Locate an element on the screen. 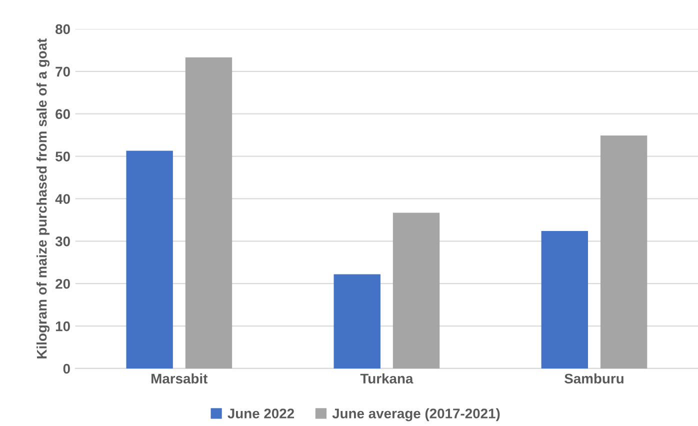 This screenshot has width=698, height=426. y-tick-label: 60 is located at coordinates (63, 114).